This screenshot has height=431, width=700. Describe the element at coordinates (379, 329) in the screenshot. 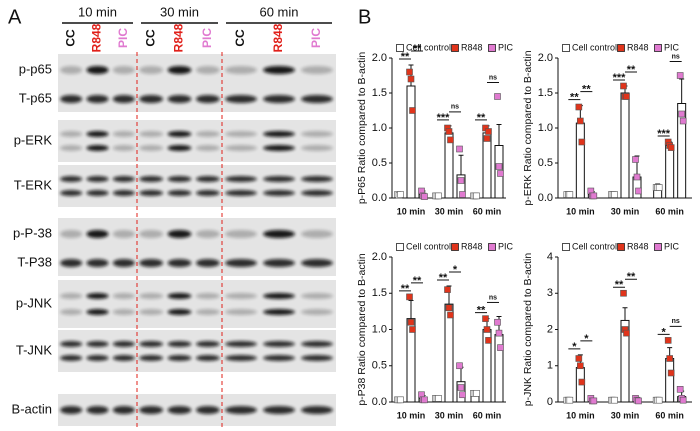

I see `y-tick-label: 1.0` at that location.